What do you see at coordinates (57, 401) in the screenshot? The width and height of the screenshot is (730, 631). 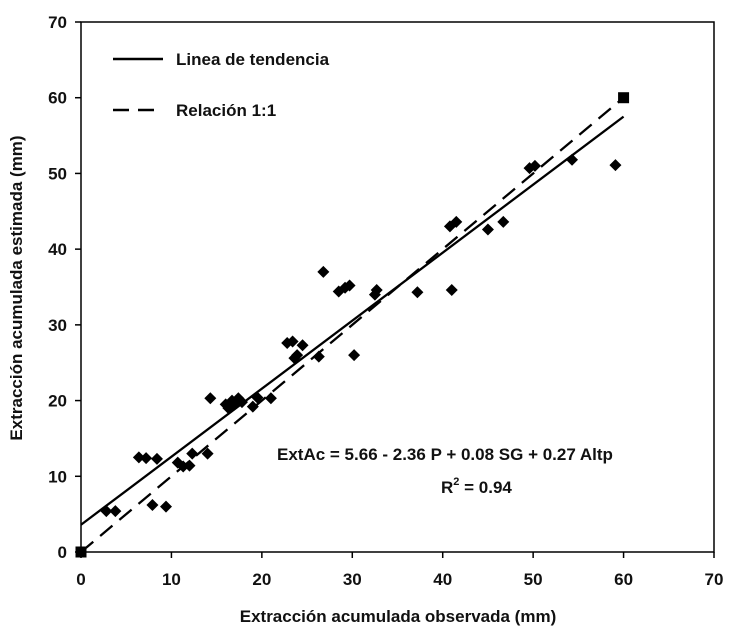 I see `y-tick-label: 20` at bounding box center [57, 401].